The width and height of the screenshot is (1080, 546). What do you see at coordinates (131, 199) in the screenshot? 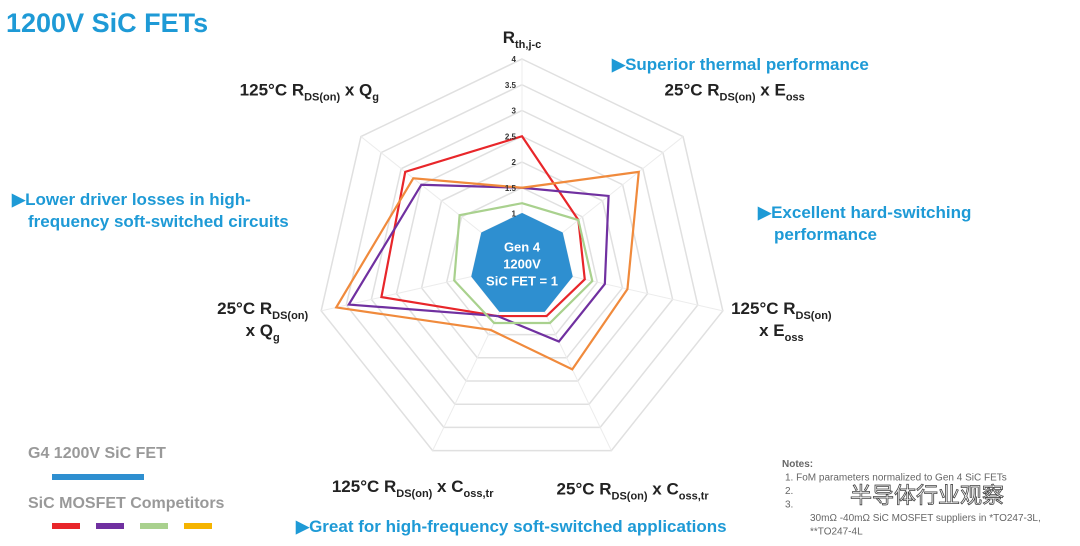
I see `annotation: ▶Lower driver losses in high-` at bounding box center [131, 199].